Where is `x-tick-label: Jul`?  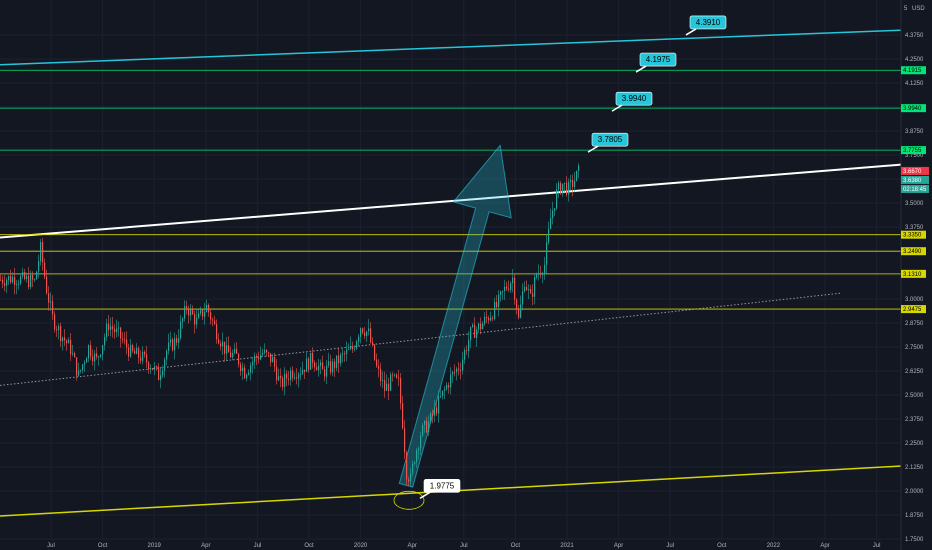 x-tick-label: Jul is located at coordinates (670, 546).